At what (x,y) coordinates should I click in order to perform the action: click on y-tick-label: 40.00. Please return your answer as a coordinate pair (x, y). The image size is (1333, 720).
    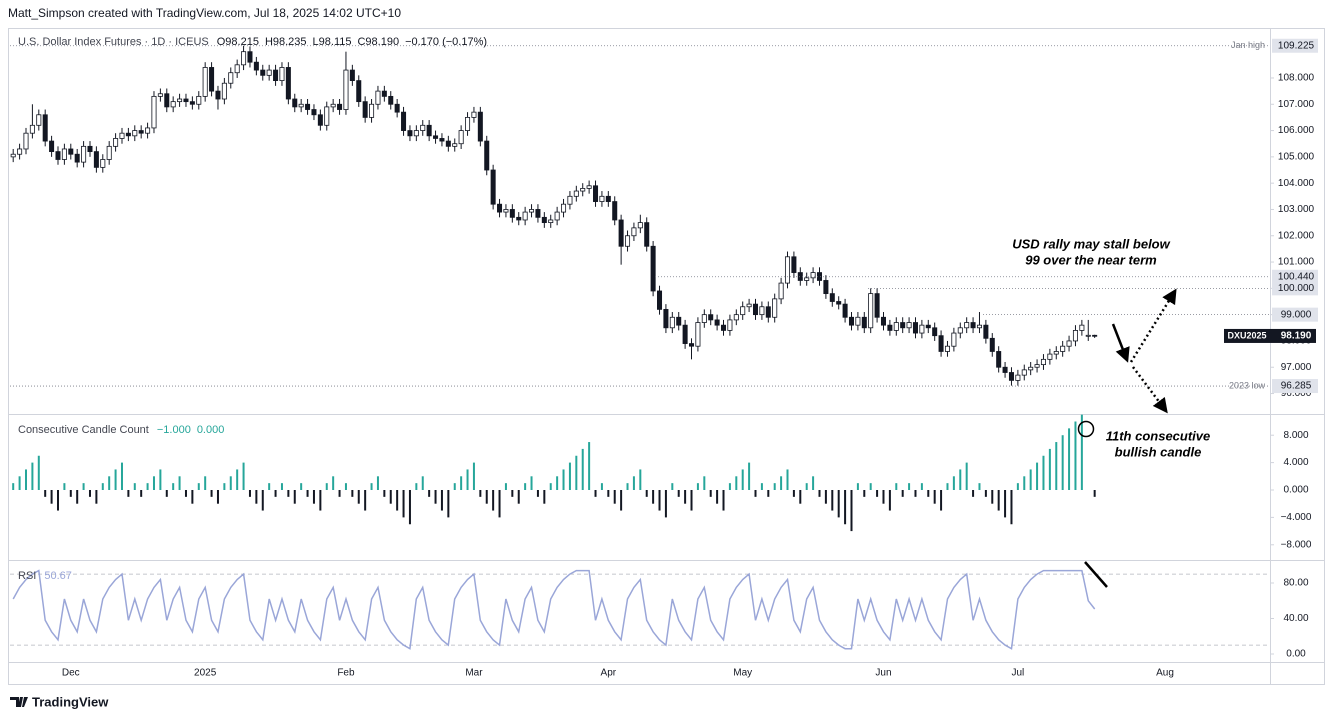
    Looking at the image, I should click on (1295, 618).